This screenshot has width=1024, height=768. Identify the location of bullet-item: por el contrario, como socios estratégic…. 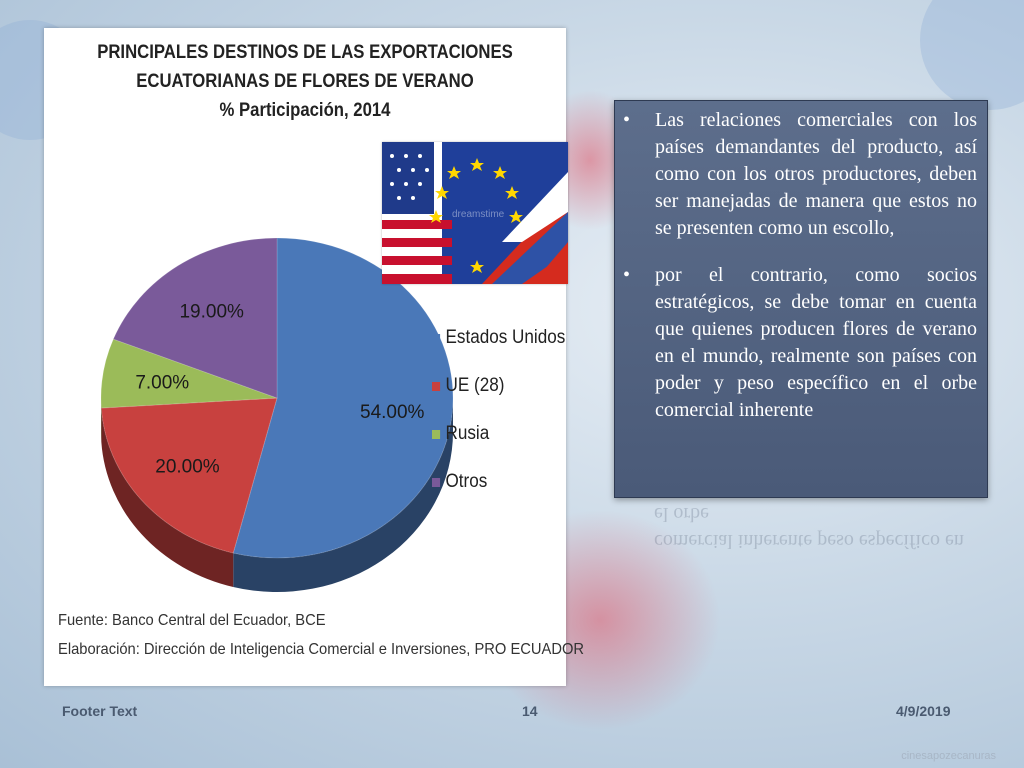
(800, 343).